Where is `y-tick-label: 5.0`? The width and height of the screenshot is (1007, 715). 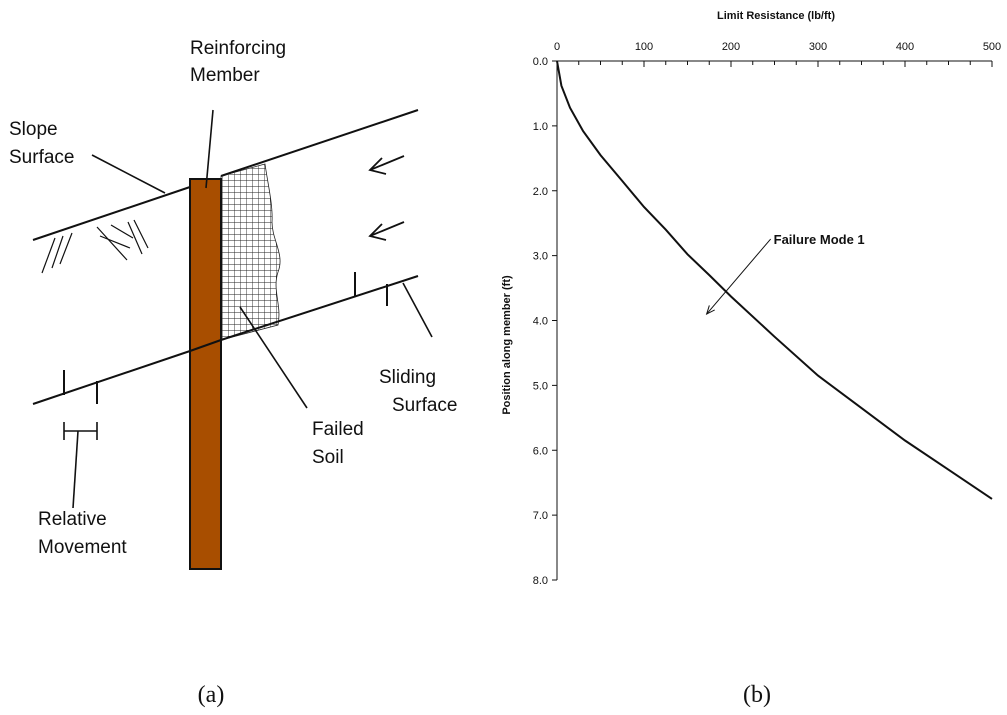 y-tick-label: 5.0 is located at coordinates (540, 386).